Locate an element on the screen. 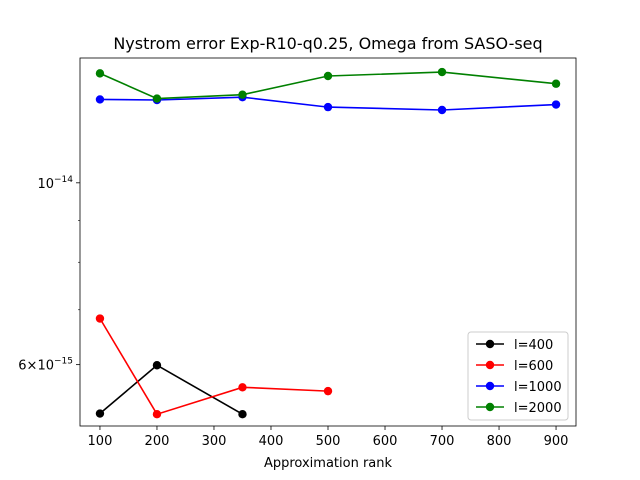 The height and width of the screenshot is (480, 640). x-axis: 100 200 300 400 500 600 700 800 900 is located at coordinates (328, 437).